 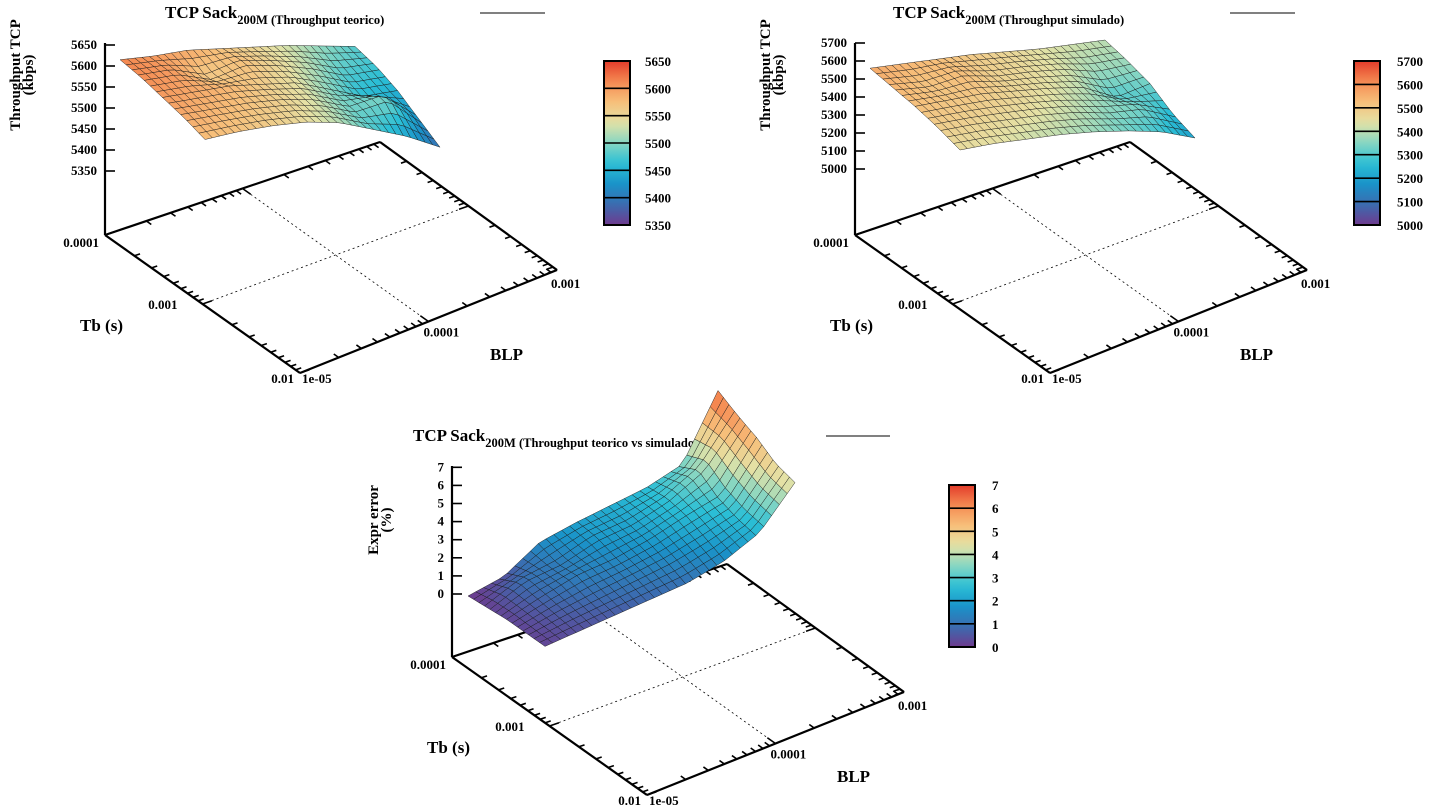 What do you see at coordinates (658, 170) in the screenshot?
I see `colorbar-tick-label: 5450` at bounding box center [658, 170].